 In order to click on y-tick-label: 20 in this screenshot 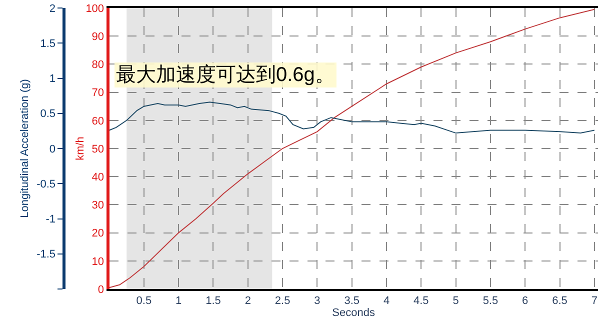, I will do `click(98, 234)`.